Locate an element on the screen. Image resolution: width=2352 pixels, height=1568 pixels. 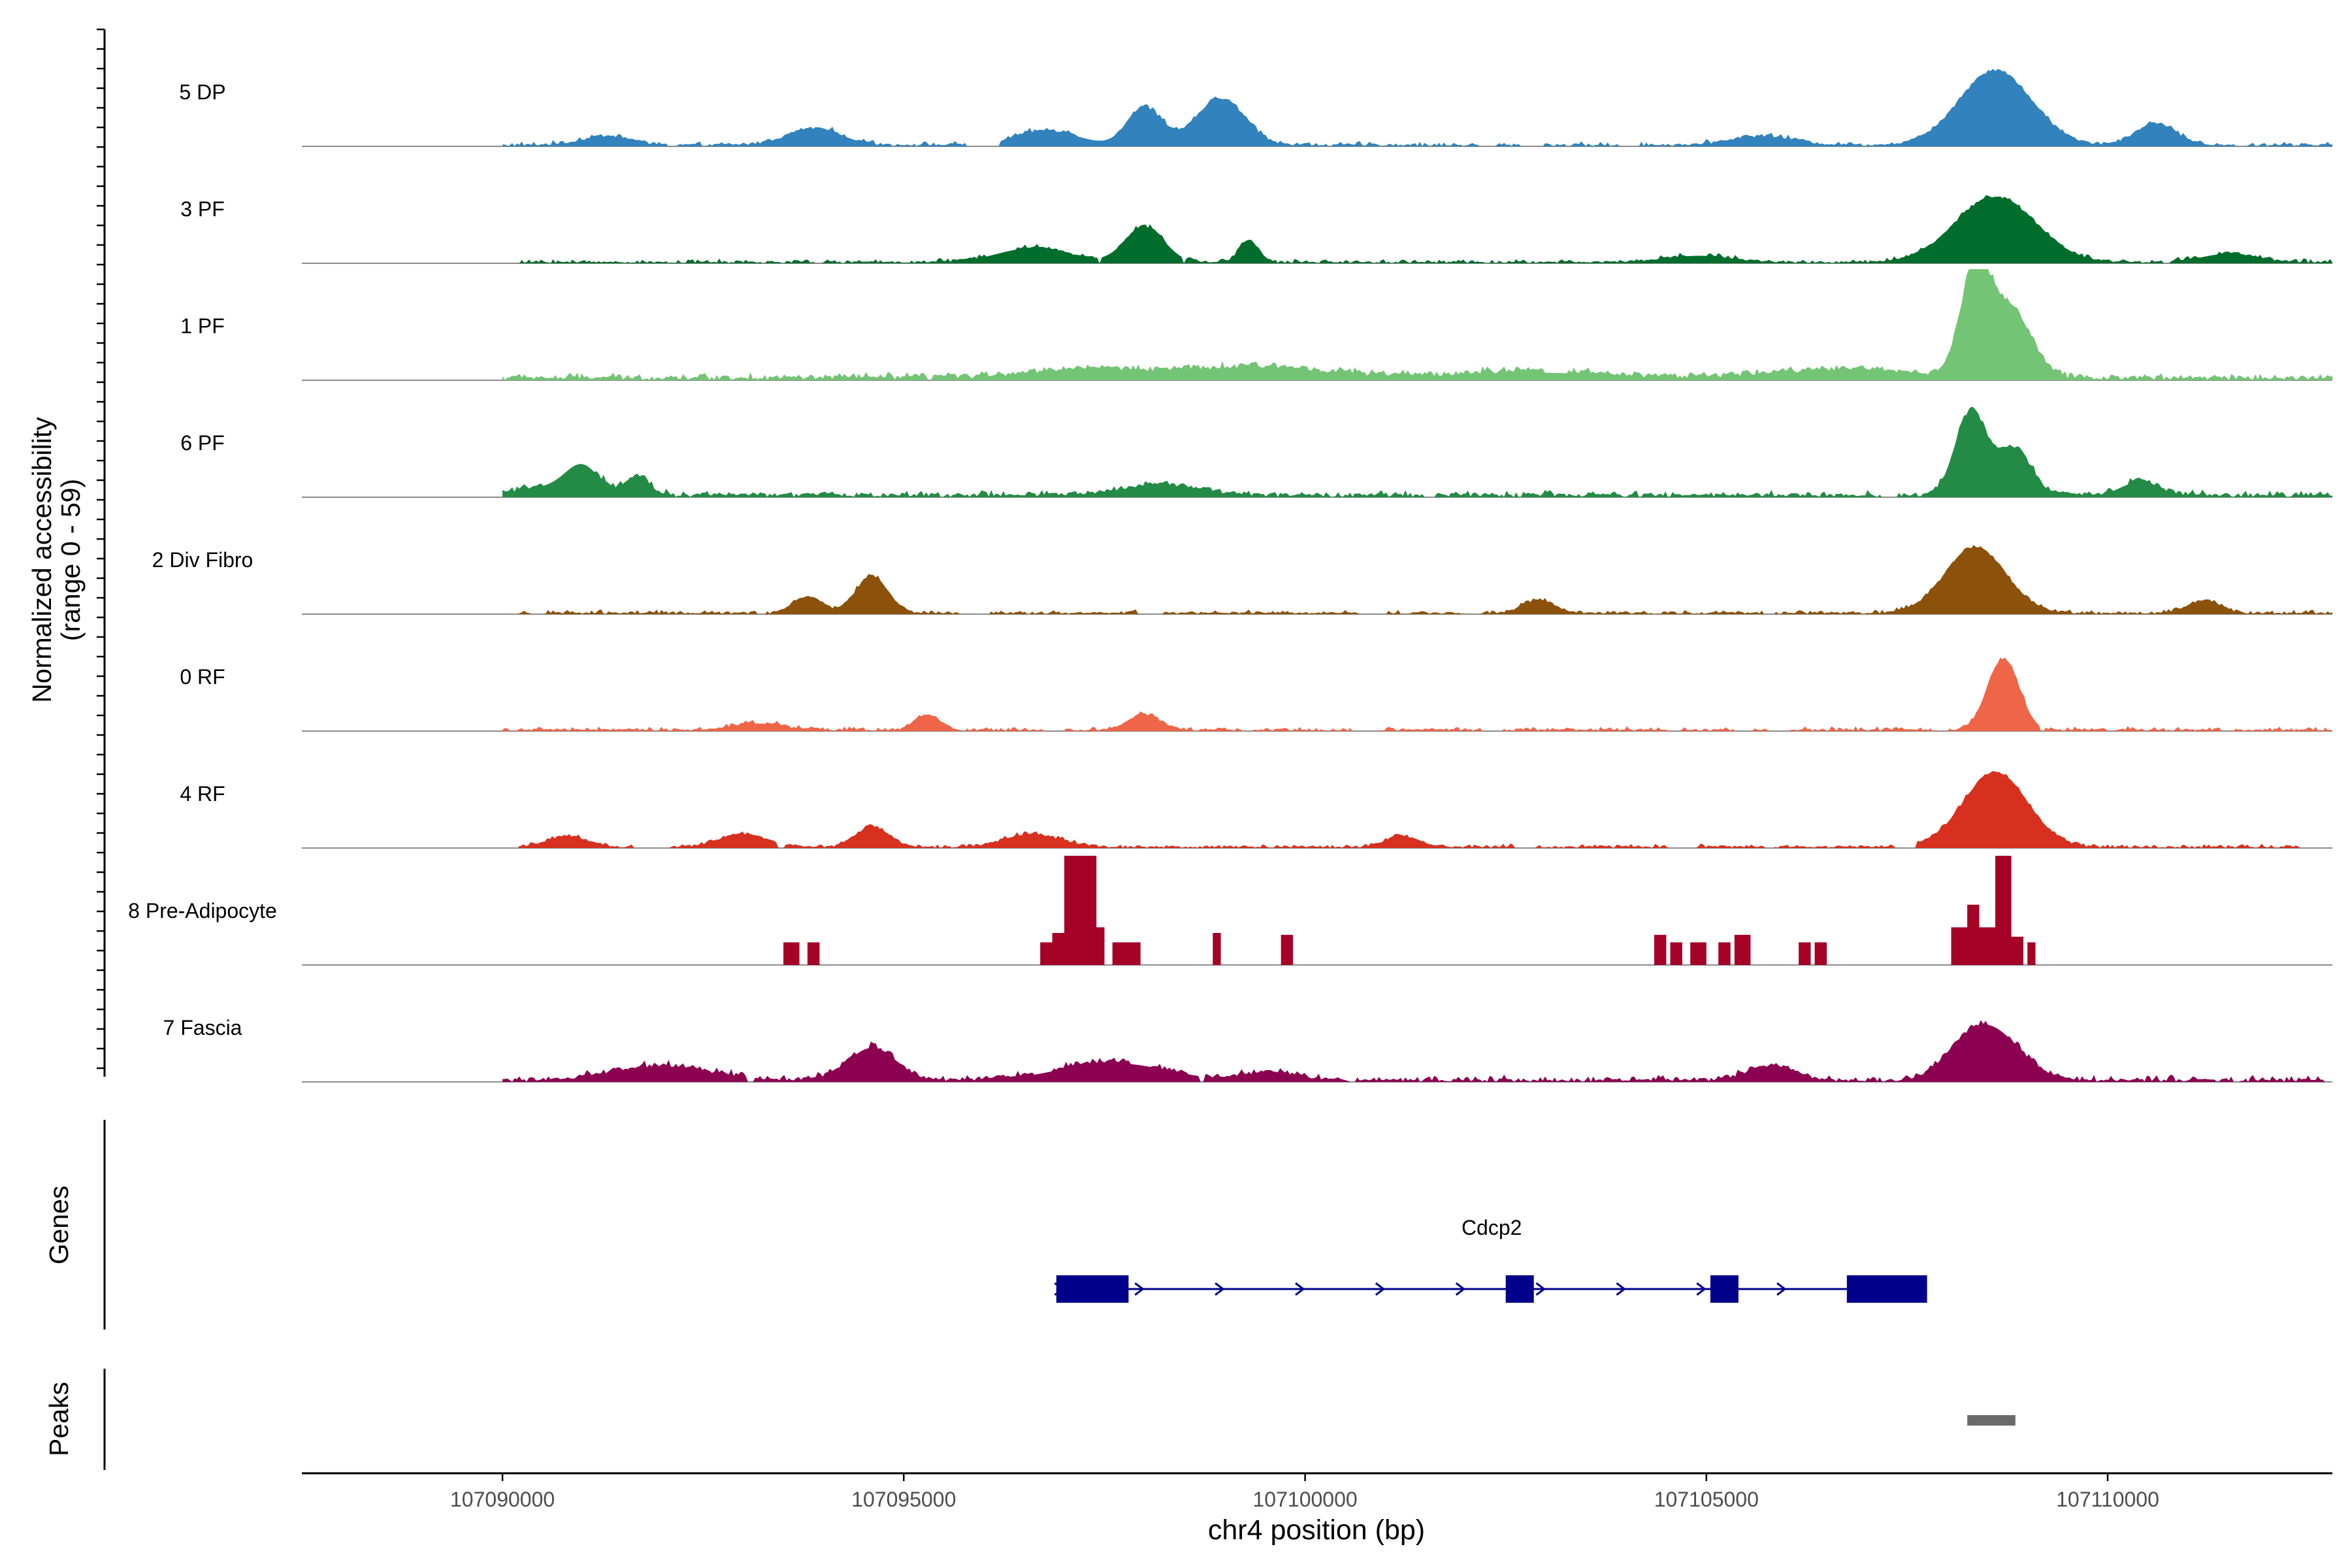
x-tick-label: 107100000 is located at coordinates (1305, 1499).